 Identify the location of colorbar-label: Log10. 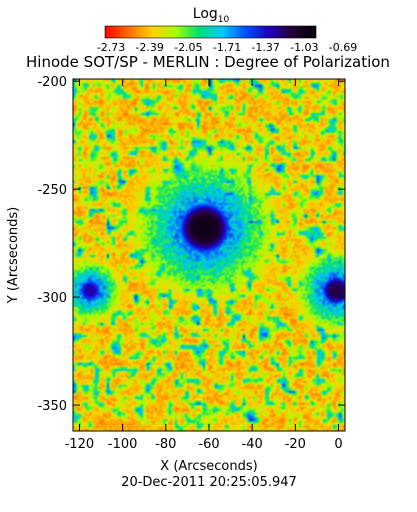
(211, 15).